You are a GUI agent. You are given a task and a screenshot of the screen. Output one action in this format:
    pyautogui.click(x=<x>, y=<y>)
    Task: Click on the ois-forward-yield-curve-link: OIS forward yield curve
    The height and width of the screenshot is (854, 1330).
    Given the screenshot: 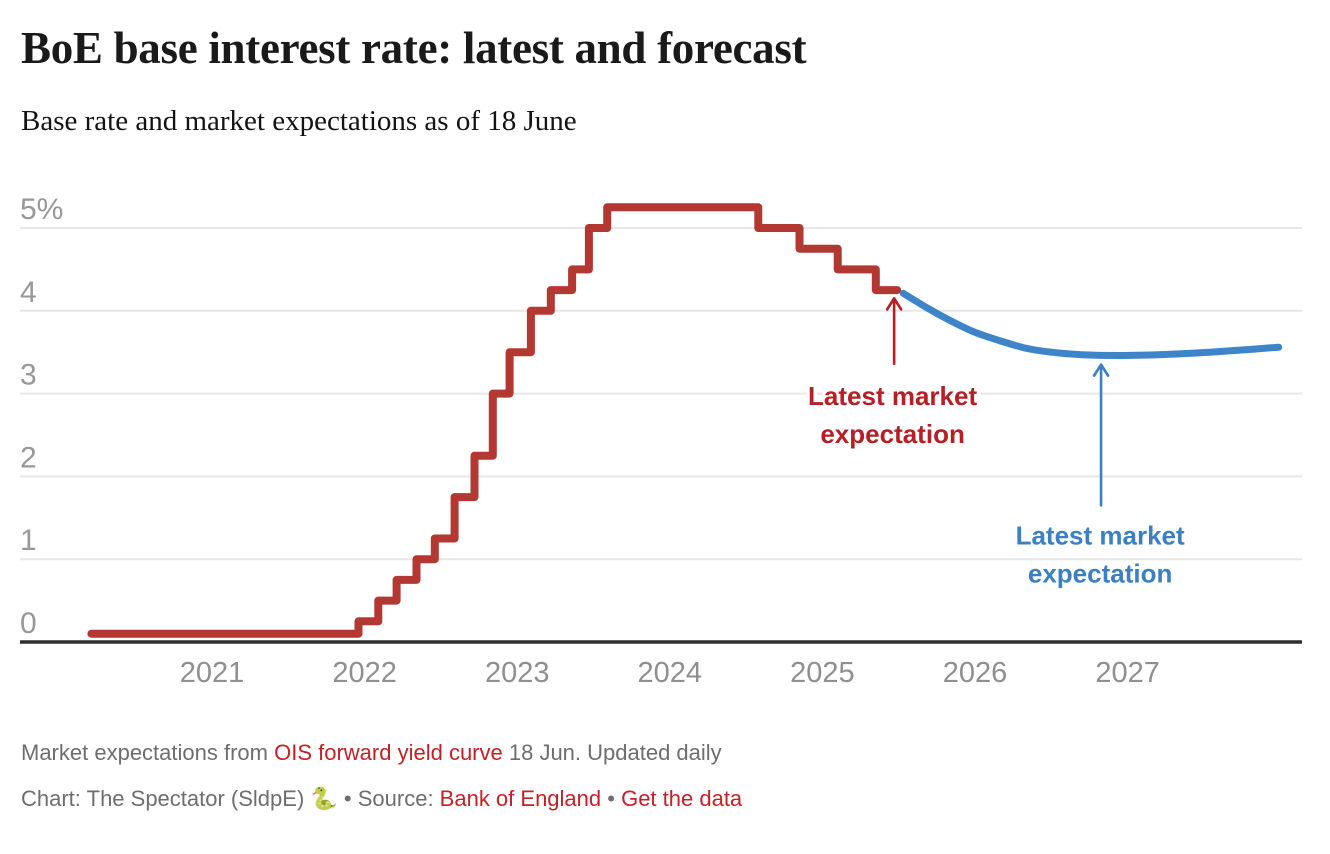 What is the action you would take?
    pyautogui.click(x=388, y=752)
    